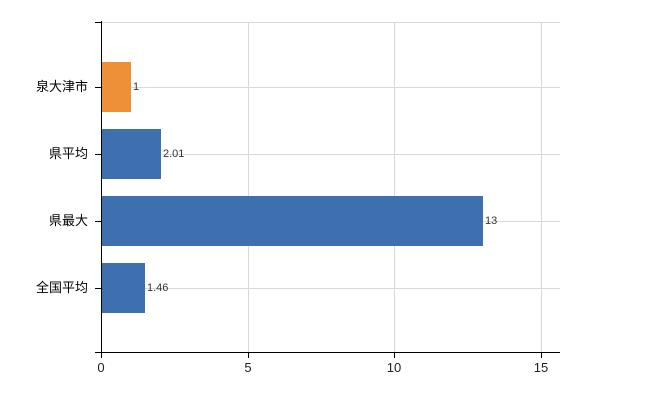  What do you see at coordinates (68, 220) in the screenshot?
I see `category-label: 県最大` at bounding box center [68, 220].